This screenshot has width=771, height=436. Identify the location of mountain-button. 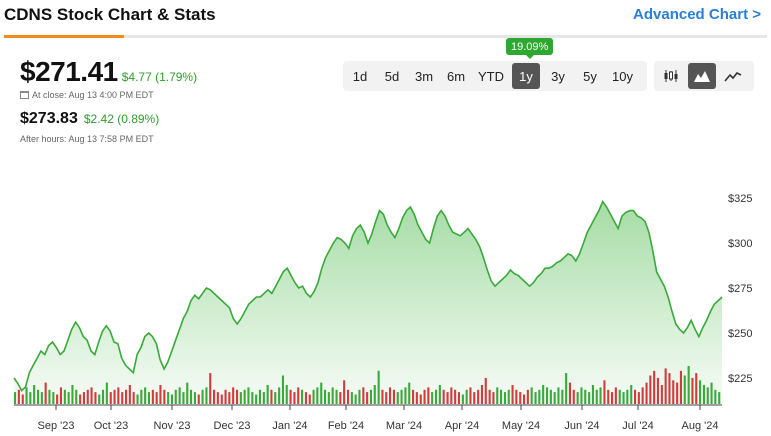
(702, 76).